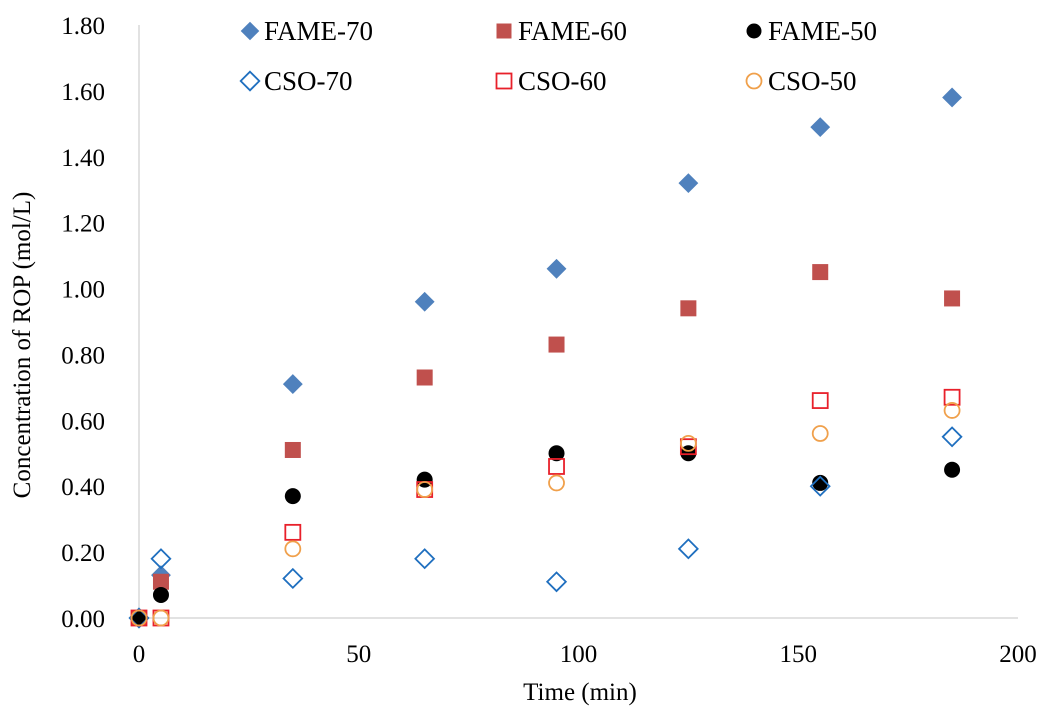  What do you see at coordinates (83, 553) in the screenshot?
I see `y-tick-label: 0.20` at bounding box center [83, 553].